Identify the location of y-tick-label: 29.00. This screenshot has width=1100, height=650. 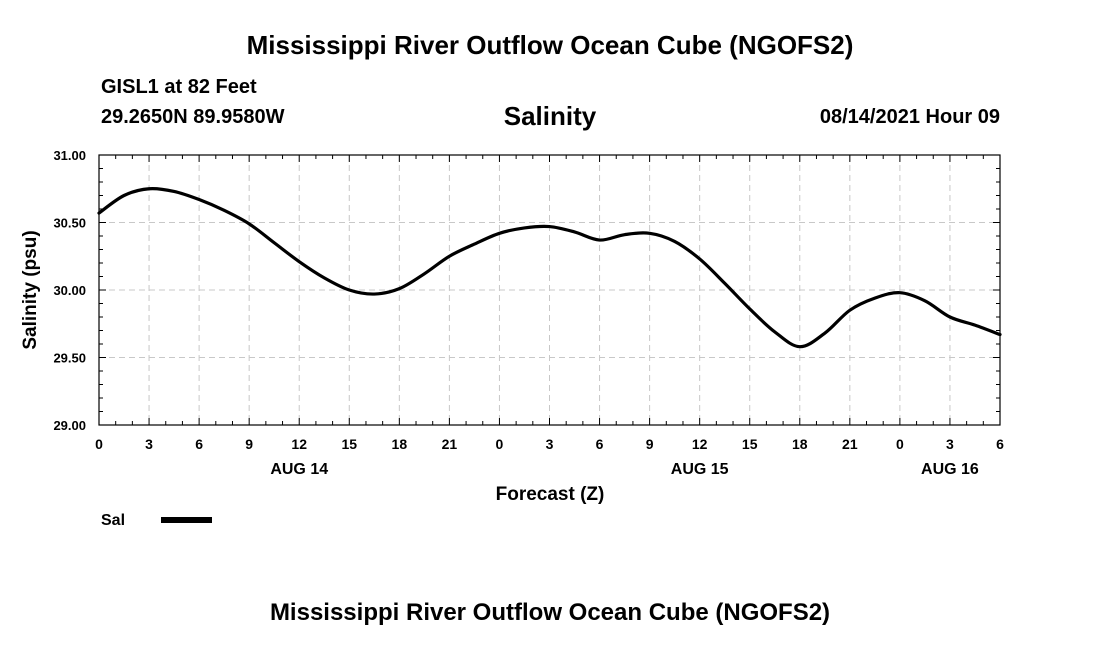
(69, 425).